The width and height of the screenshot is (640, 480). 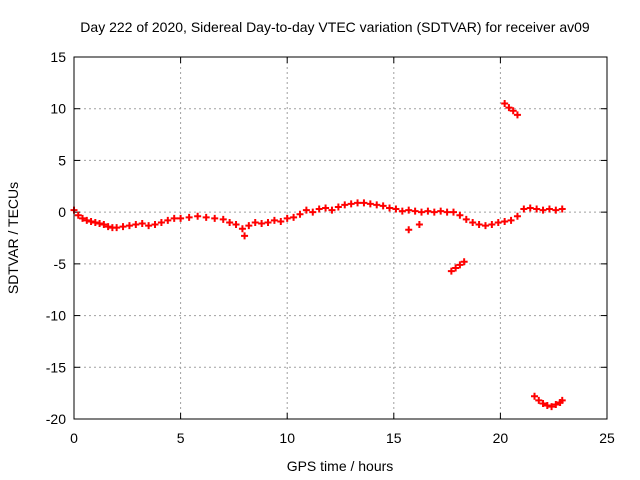 I want to click on series-main-band, so click(x=318, y=216).